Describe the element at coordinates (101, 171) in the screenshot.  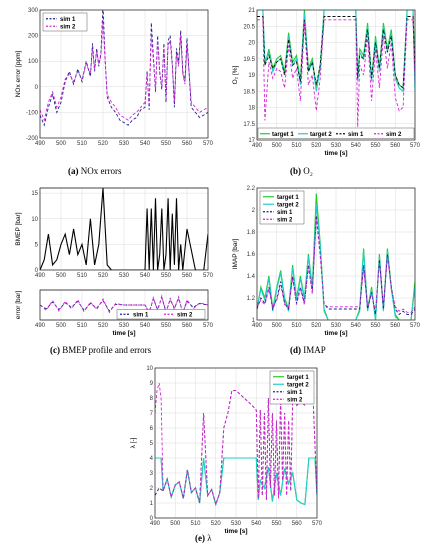
I see `caption-a-text: NOx errors` at that location.